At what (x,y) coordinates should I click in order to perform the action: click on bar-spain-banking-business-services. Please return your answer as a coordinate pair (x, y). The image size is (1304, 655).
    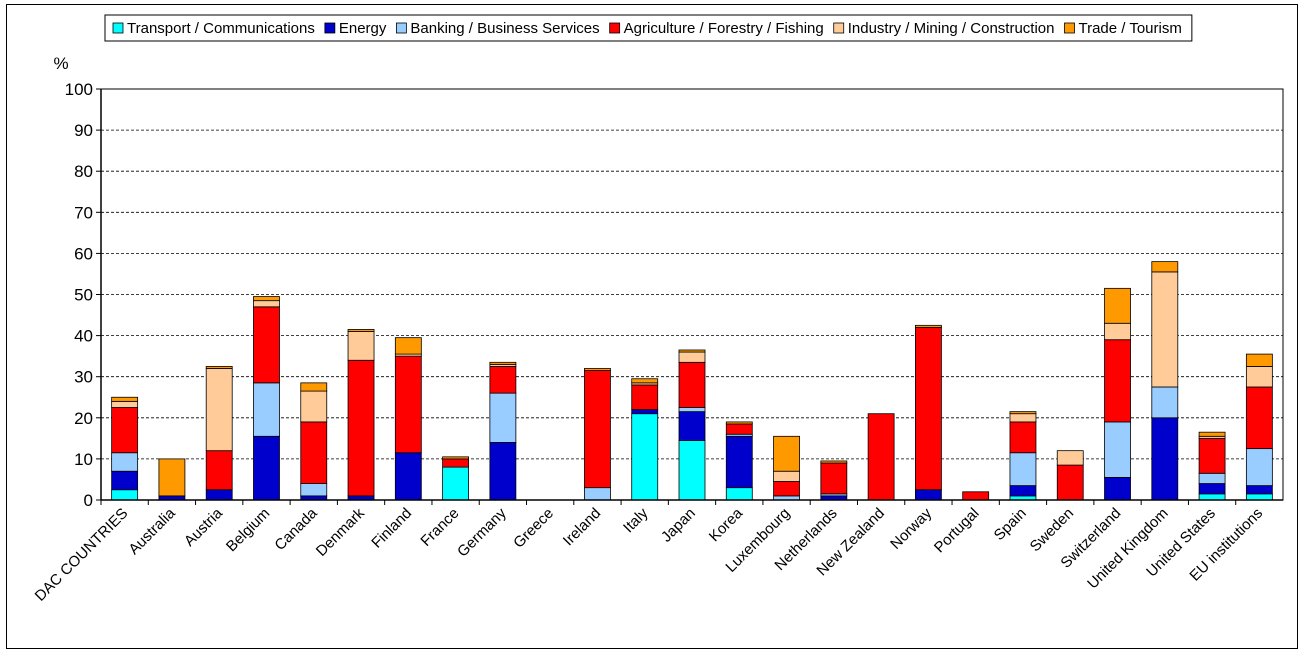
    Looking at the image, I should click on (1023, 469).